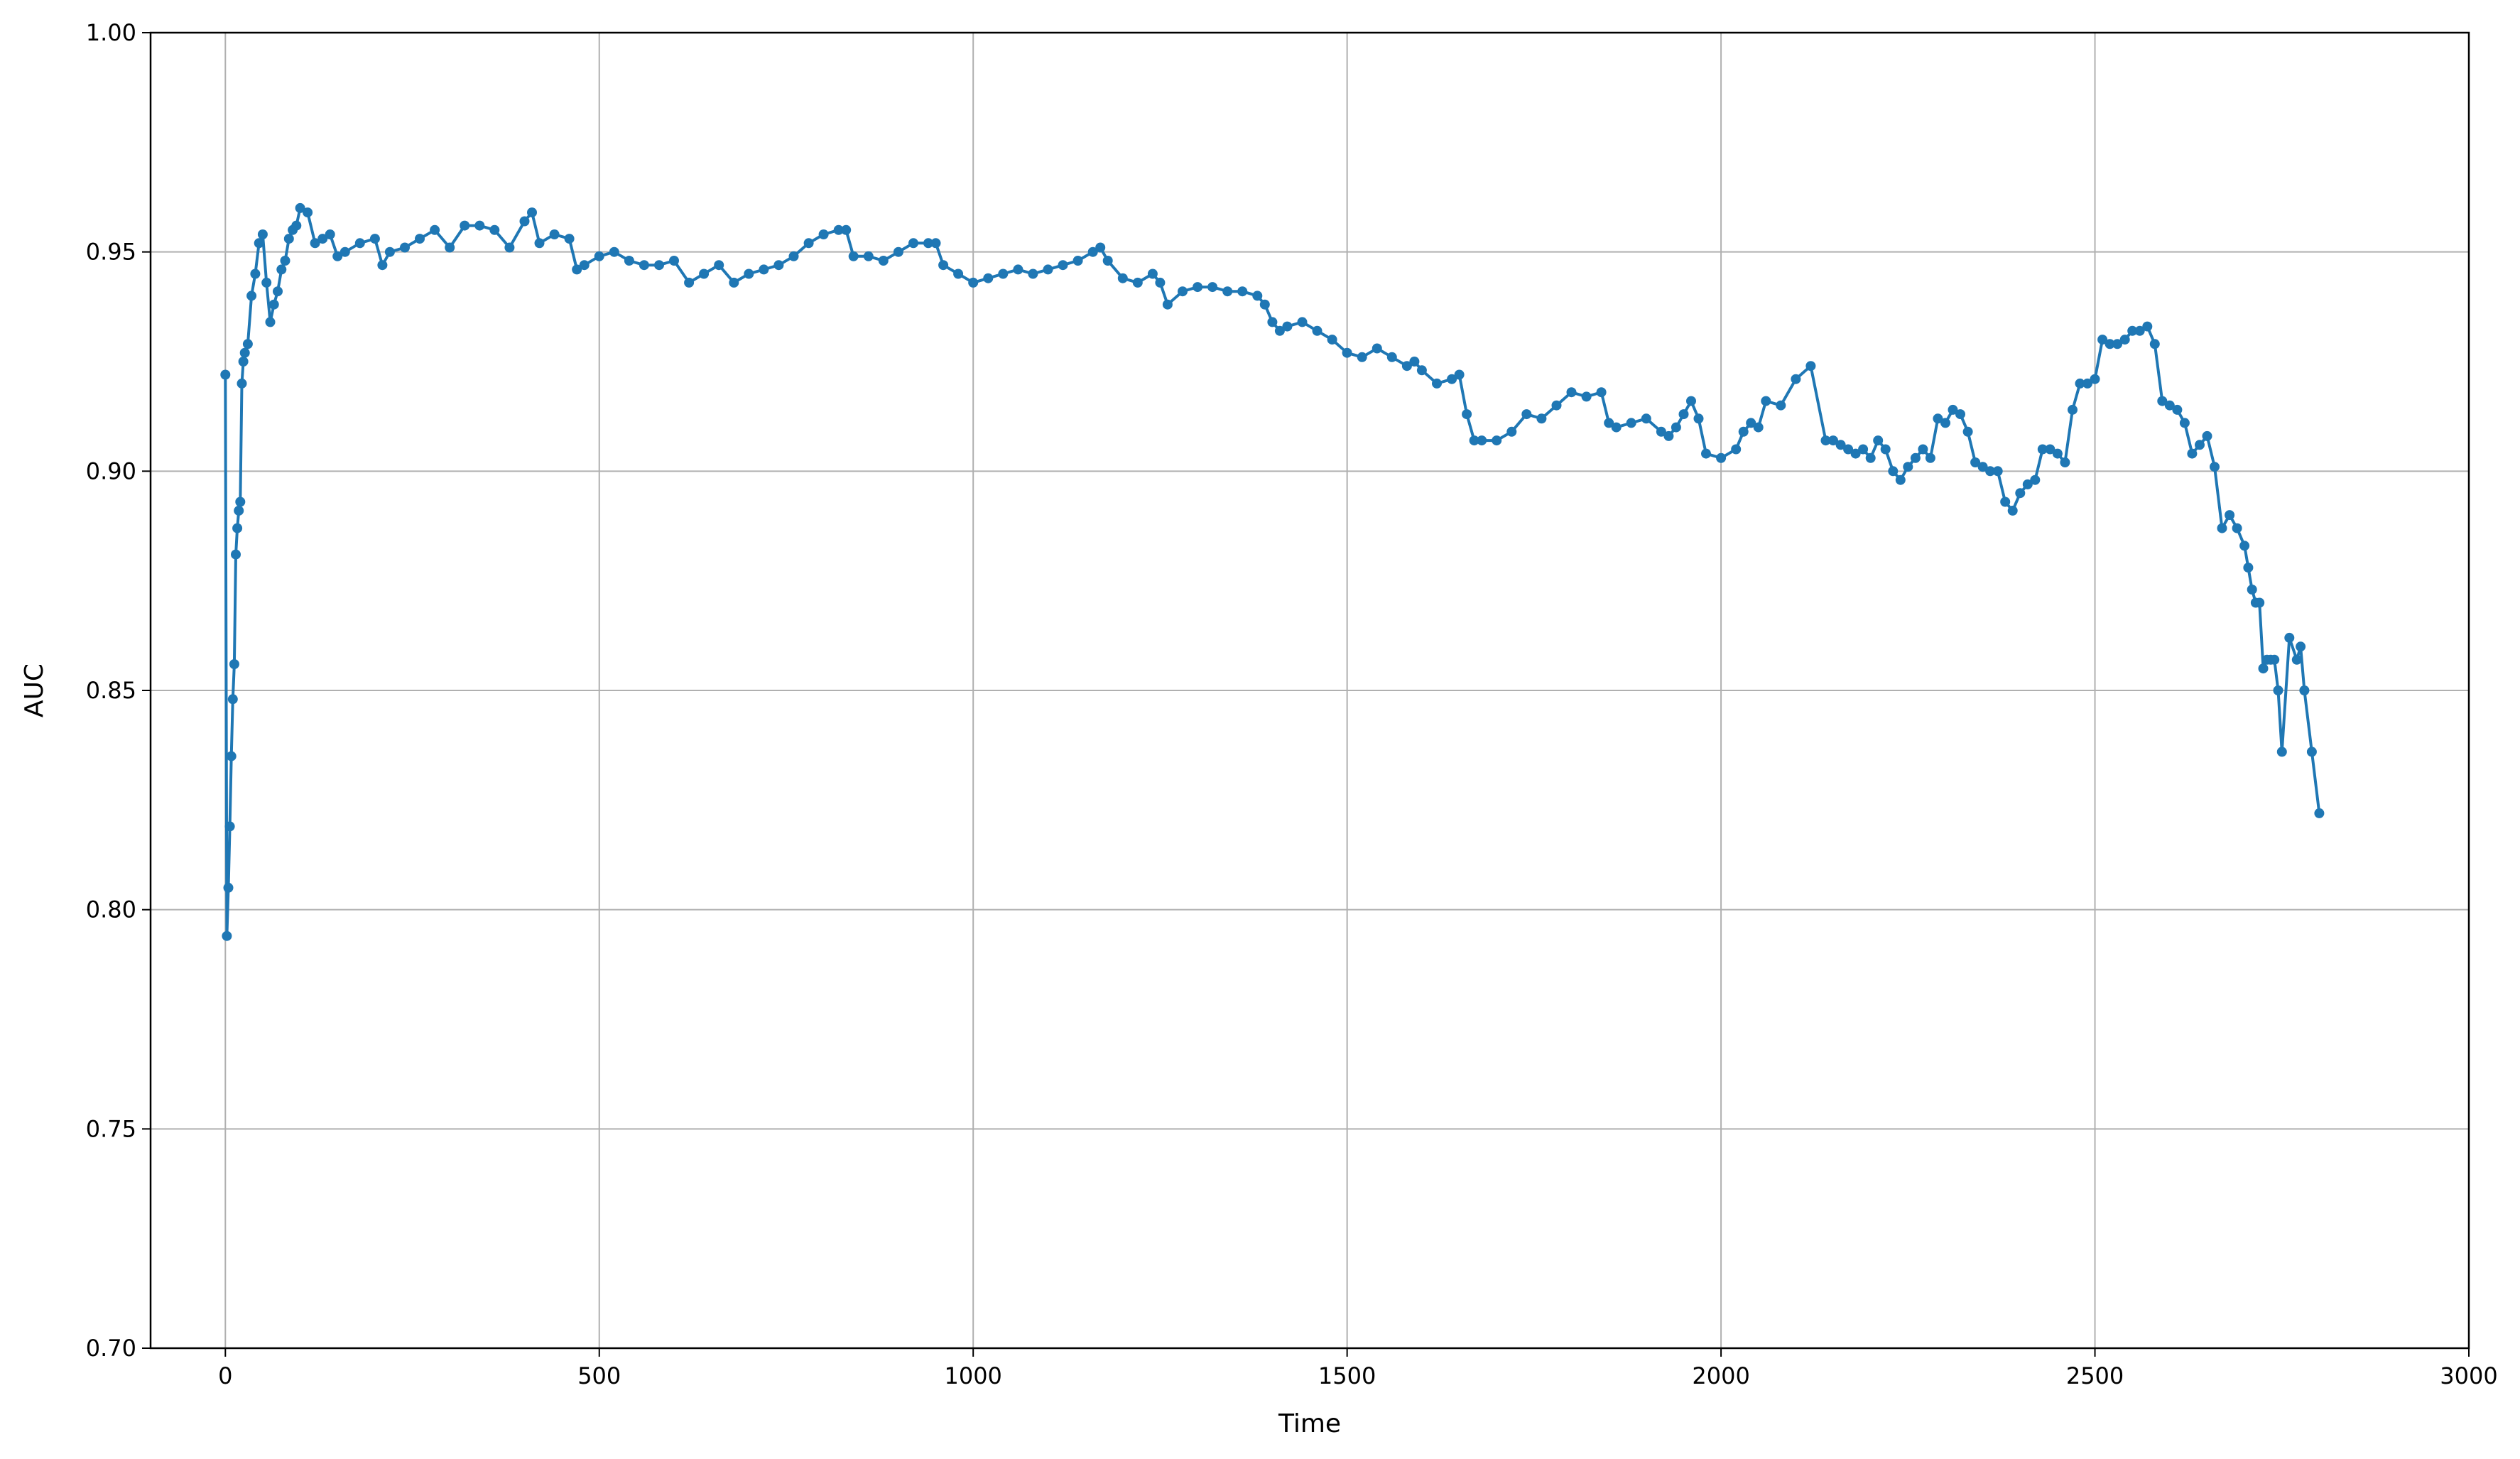 Image resolution: width=2520 pixels, height=1459 pixels. I want to click on x-tick-label: 1500, so click(1347, 1375).